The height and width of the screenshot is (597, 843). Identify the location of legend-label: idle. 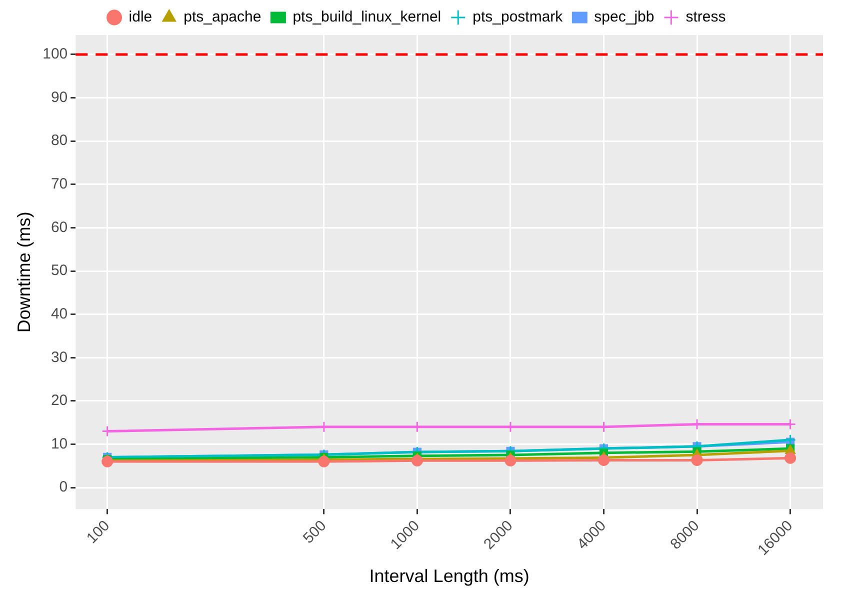
(140, 17).